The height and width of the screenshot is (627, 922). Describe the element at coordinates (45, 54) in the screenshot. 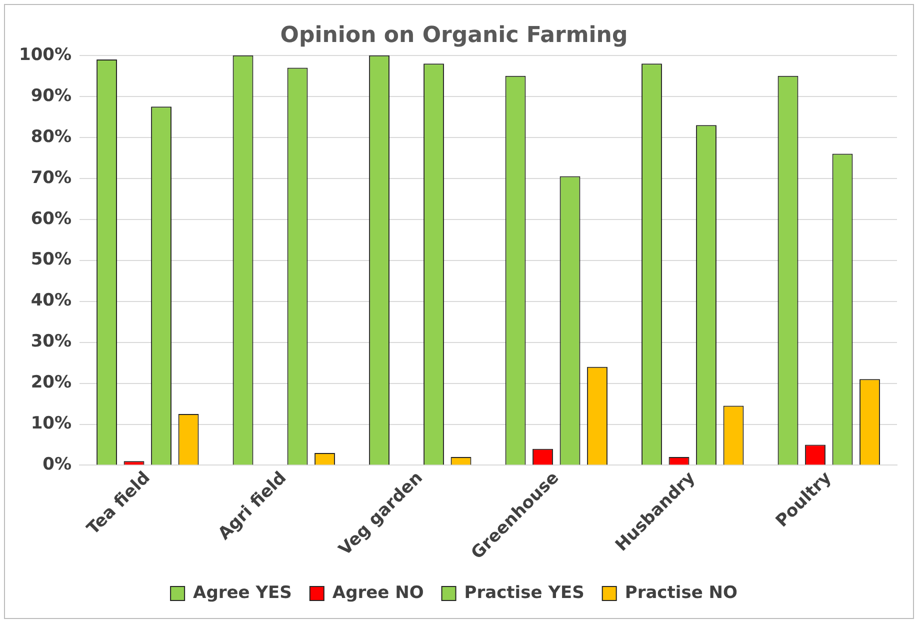

I see `y-tick-label: 100%` at that location.